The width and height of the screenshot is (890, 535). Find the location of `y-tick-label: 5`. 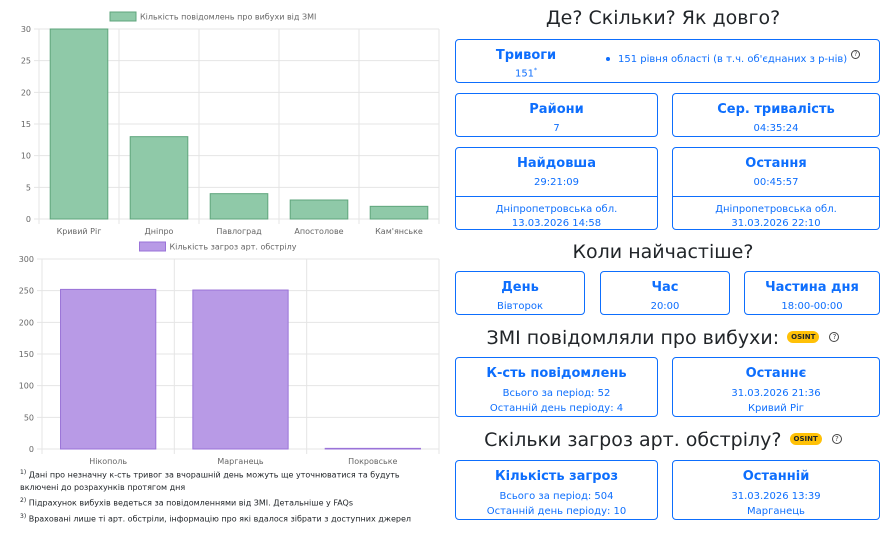

y-tick-label: 5 is located at coordinates (28, 187).